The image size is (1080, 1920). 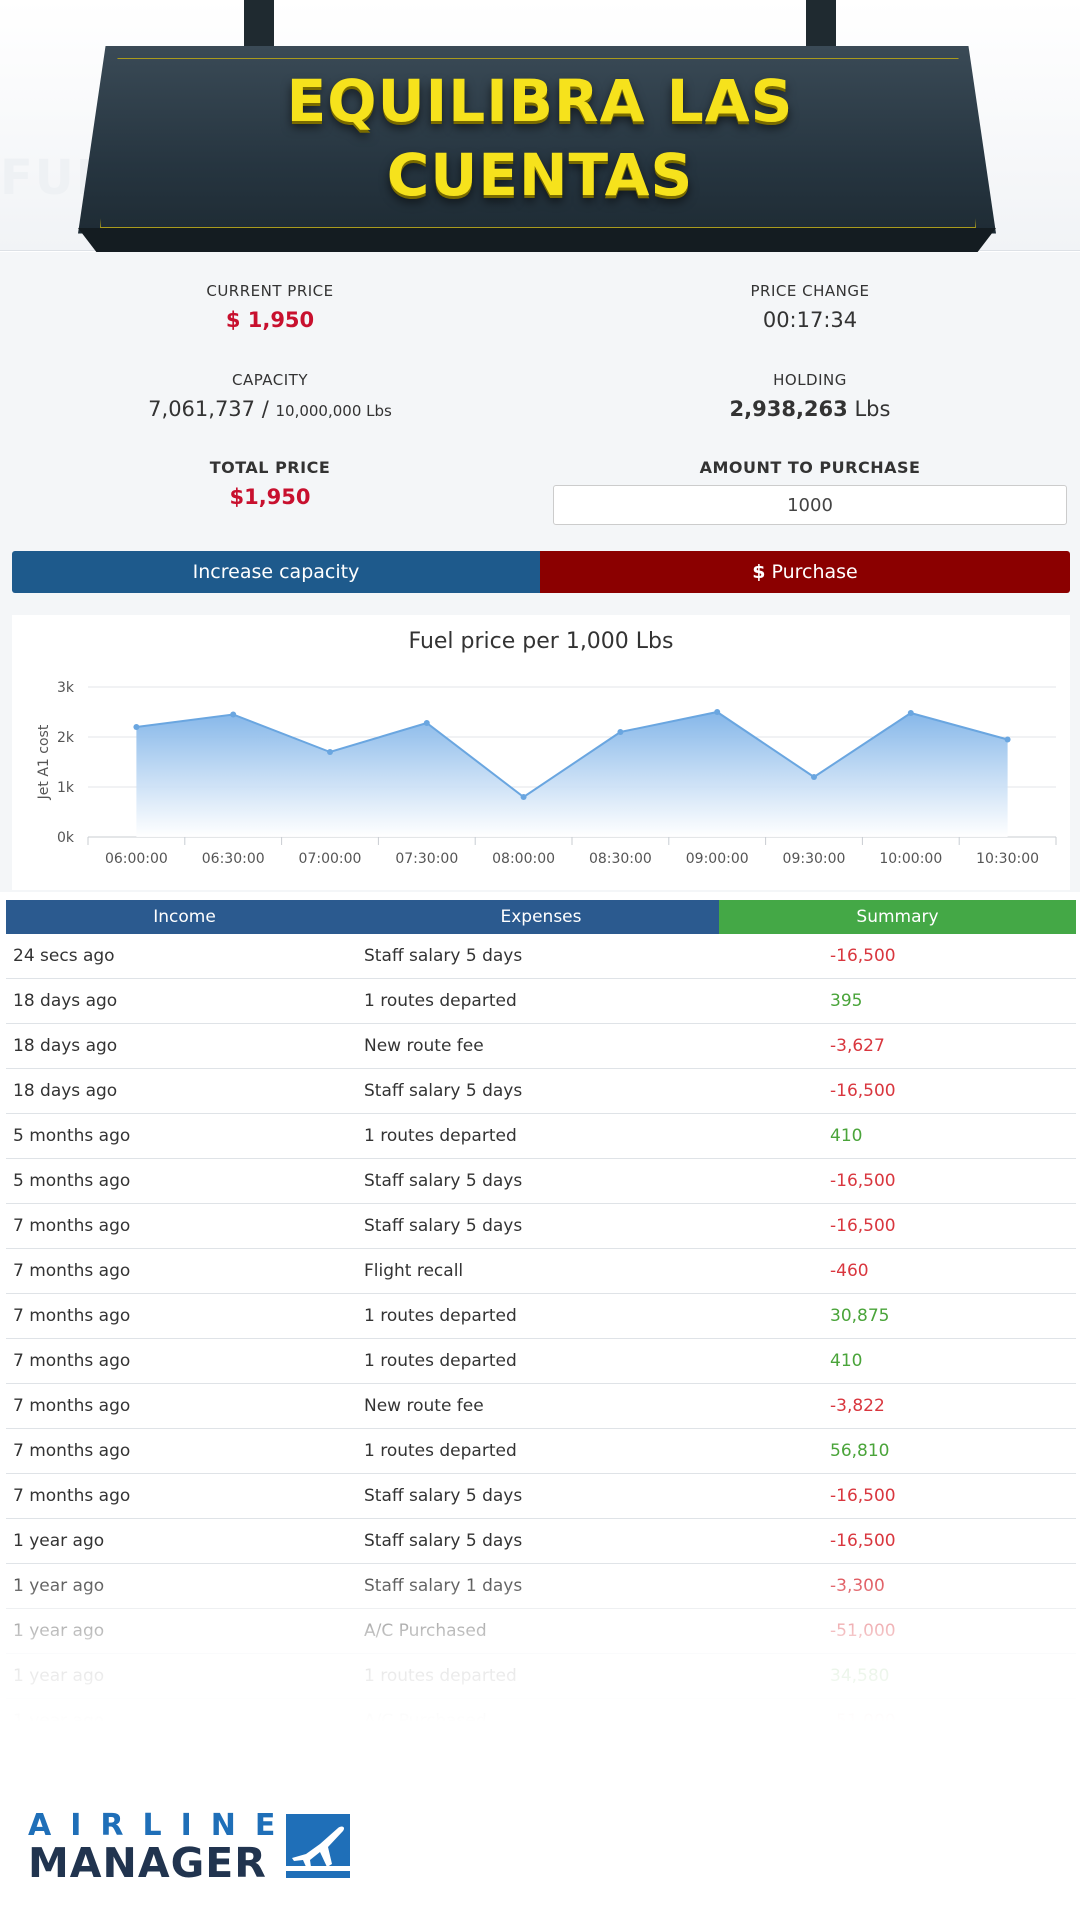 I want to click on holding-label: HOLDING, so click(x=810, y=380).